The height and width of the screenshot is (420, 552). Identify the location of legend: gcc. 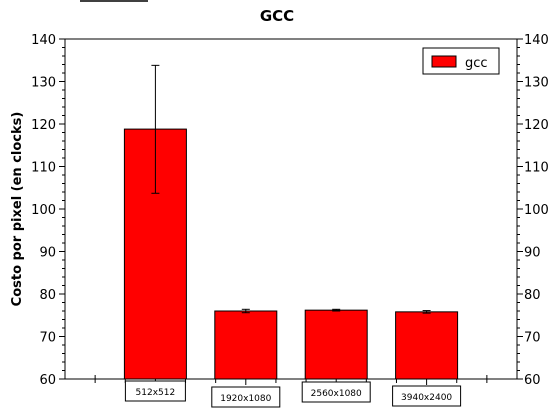
(461, 61).